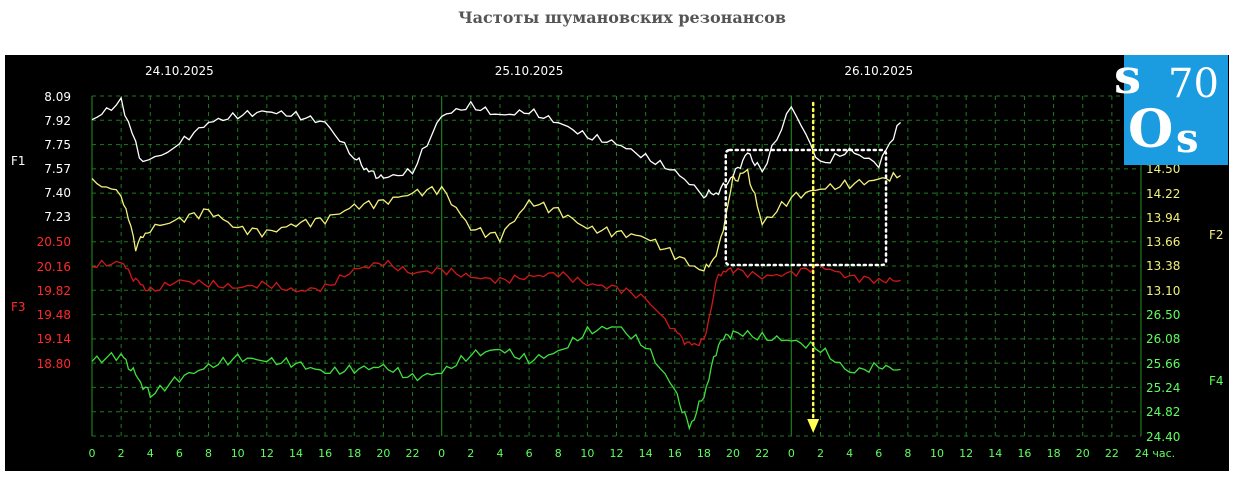 This screenshot has width=1244, height=477. Describe the element at coordinates (1128, 77) in the screenshot. I see `logo-letter-s: s` at that location.